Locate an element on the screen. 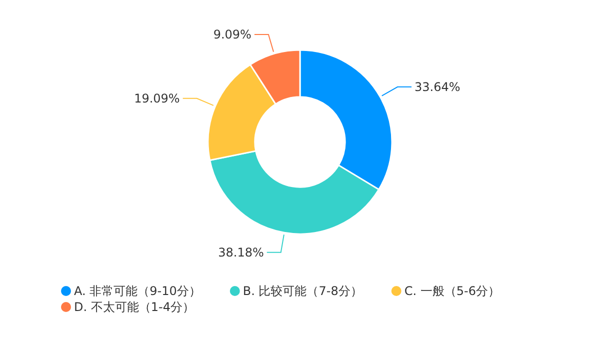 This screenshot has width=600, height=340. data-label: 19.09% is located at coordinates (157, 98).